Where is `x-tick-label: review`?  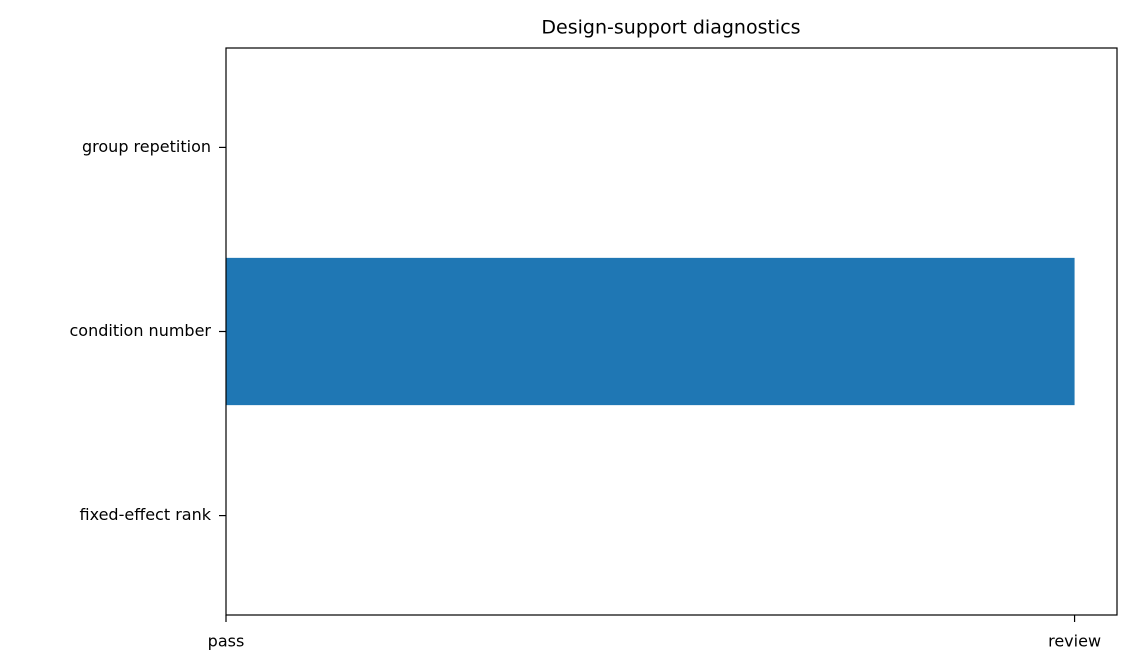 x-tick-label: review is located at coordinates (1074, 641).